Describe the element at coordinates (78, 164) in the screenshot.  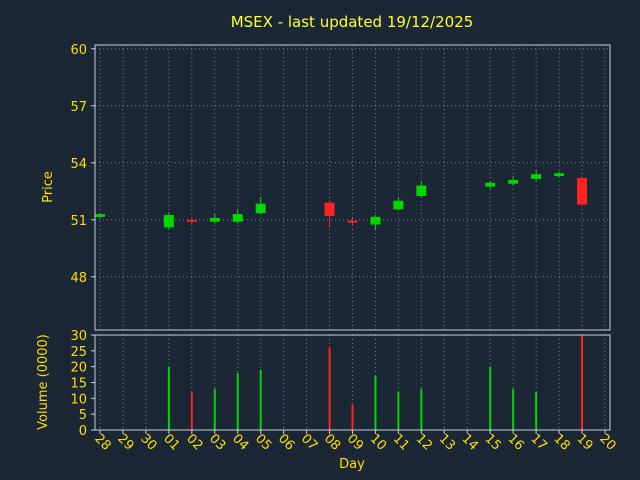
I see `price-tick-label: 54` at that location.